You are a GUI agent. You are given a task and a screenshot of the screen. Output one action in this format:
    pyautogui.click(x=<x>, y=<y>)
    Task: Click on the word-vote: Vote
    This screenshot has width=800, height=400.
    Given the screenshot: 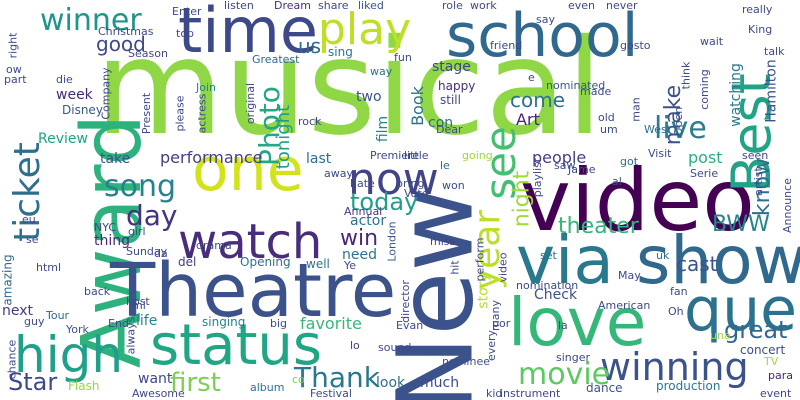 What is the action you would take?
    pyautogui.click(x=416, y=193)
    